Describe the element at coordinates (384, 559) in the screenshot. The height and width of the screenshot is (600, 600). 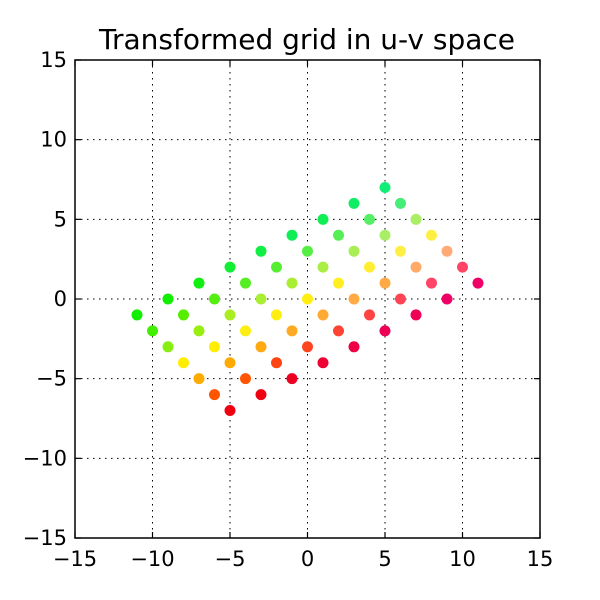
I see `x-tick-label: 5` at that location.